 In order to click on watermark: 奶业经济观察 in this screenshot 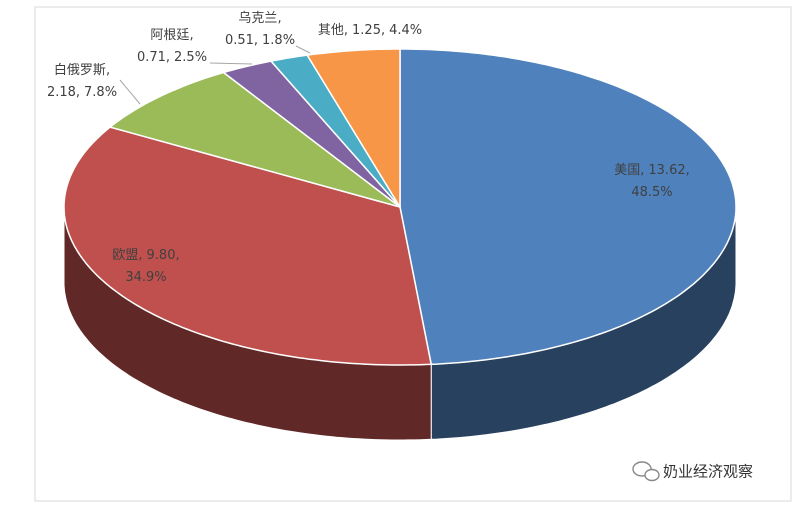, I will do `click(708, 472)`.